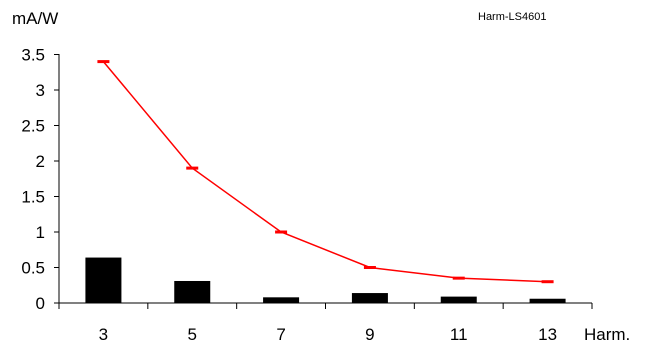 This screenshot has width=654, height=347. What do you see at coordinates (547, 334) in the screenshot?
I see `x-tick-label: 13` at bounding box center [547, 334].